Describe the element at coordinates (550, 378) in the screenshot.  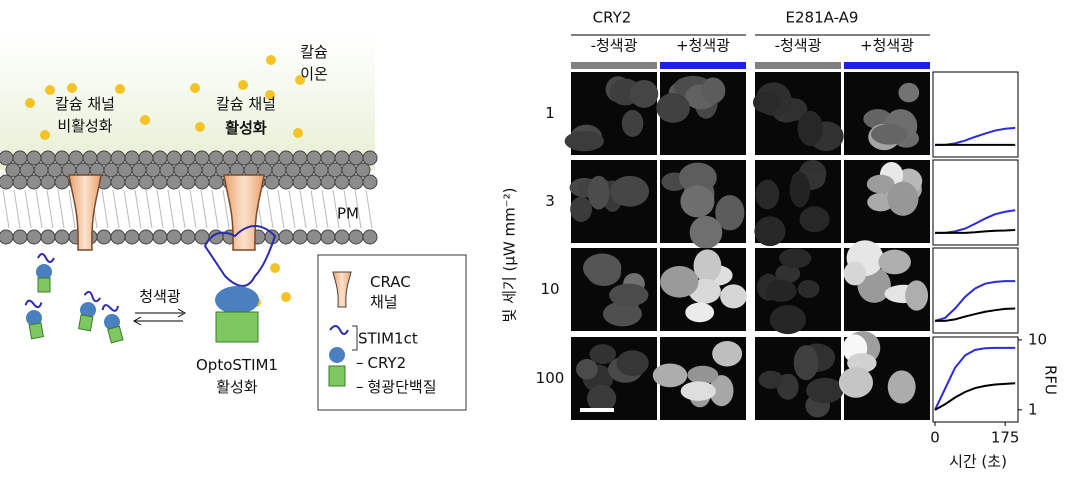
I see `row-label: 100` at that location.